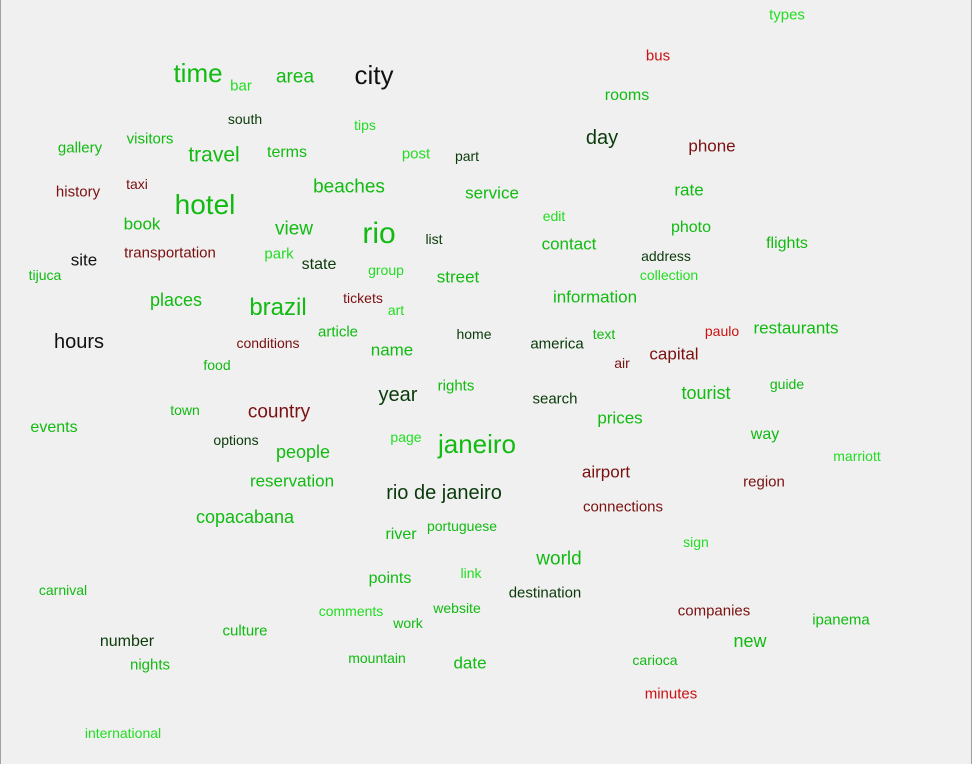 This screenshot has width=972, height=764. What do you see at coordinates (349, 187) in the screenshot?
I see `word-beaches: beaches` at bounding box center [349, 187].